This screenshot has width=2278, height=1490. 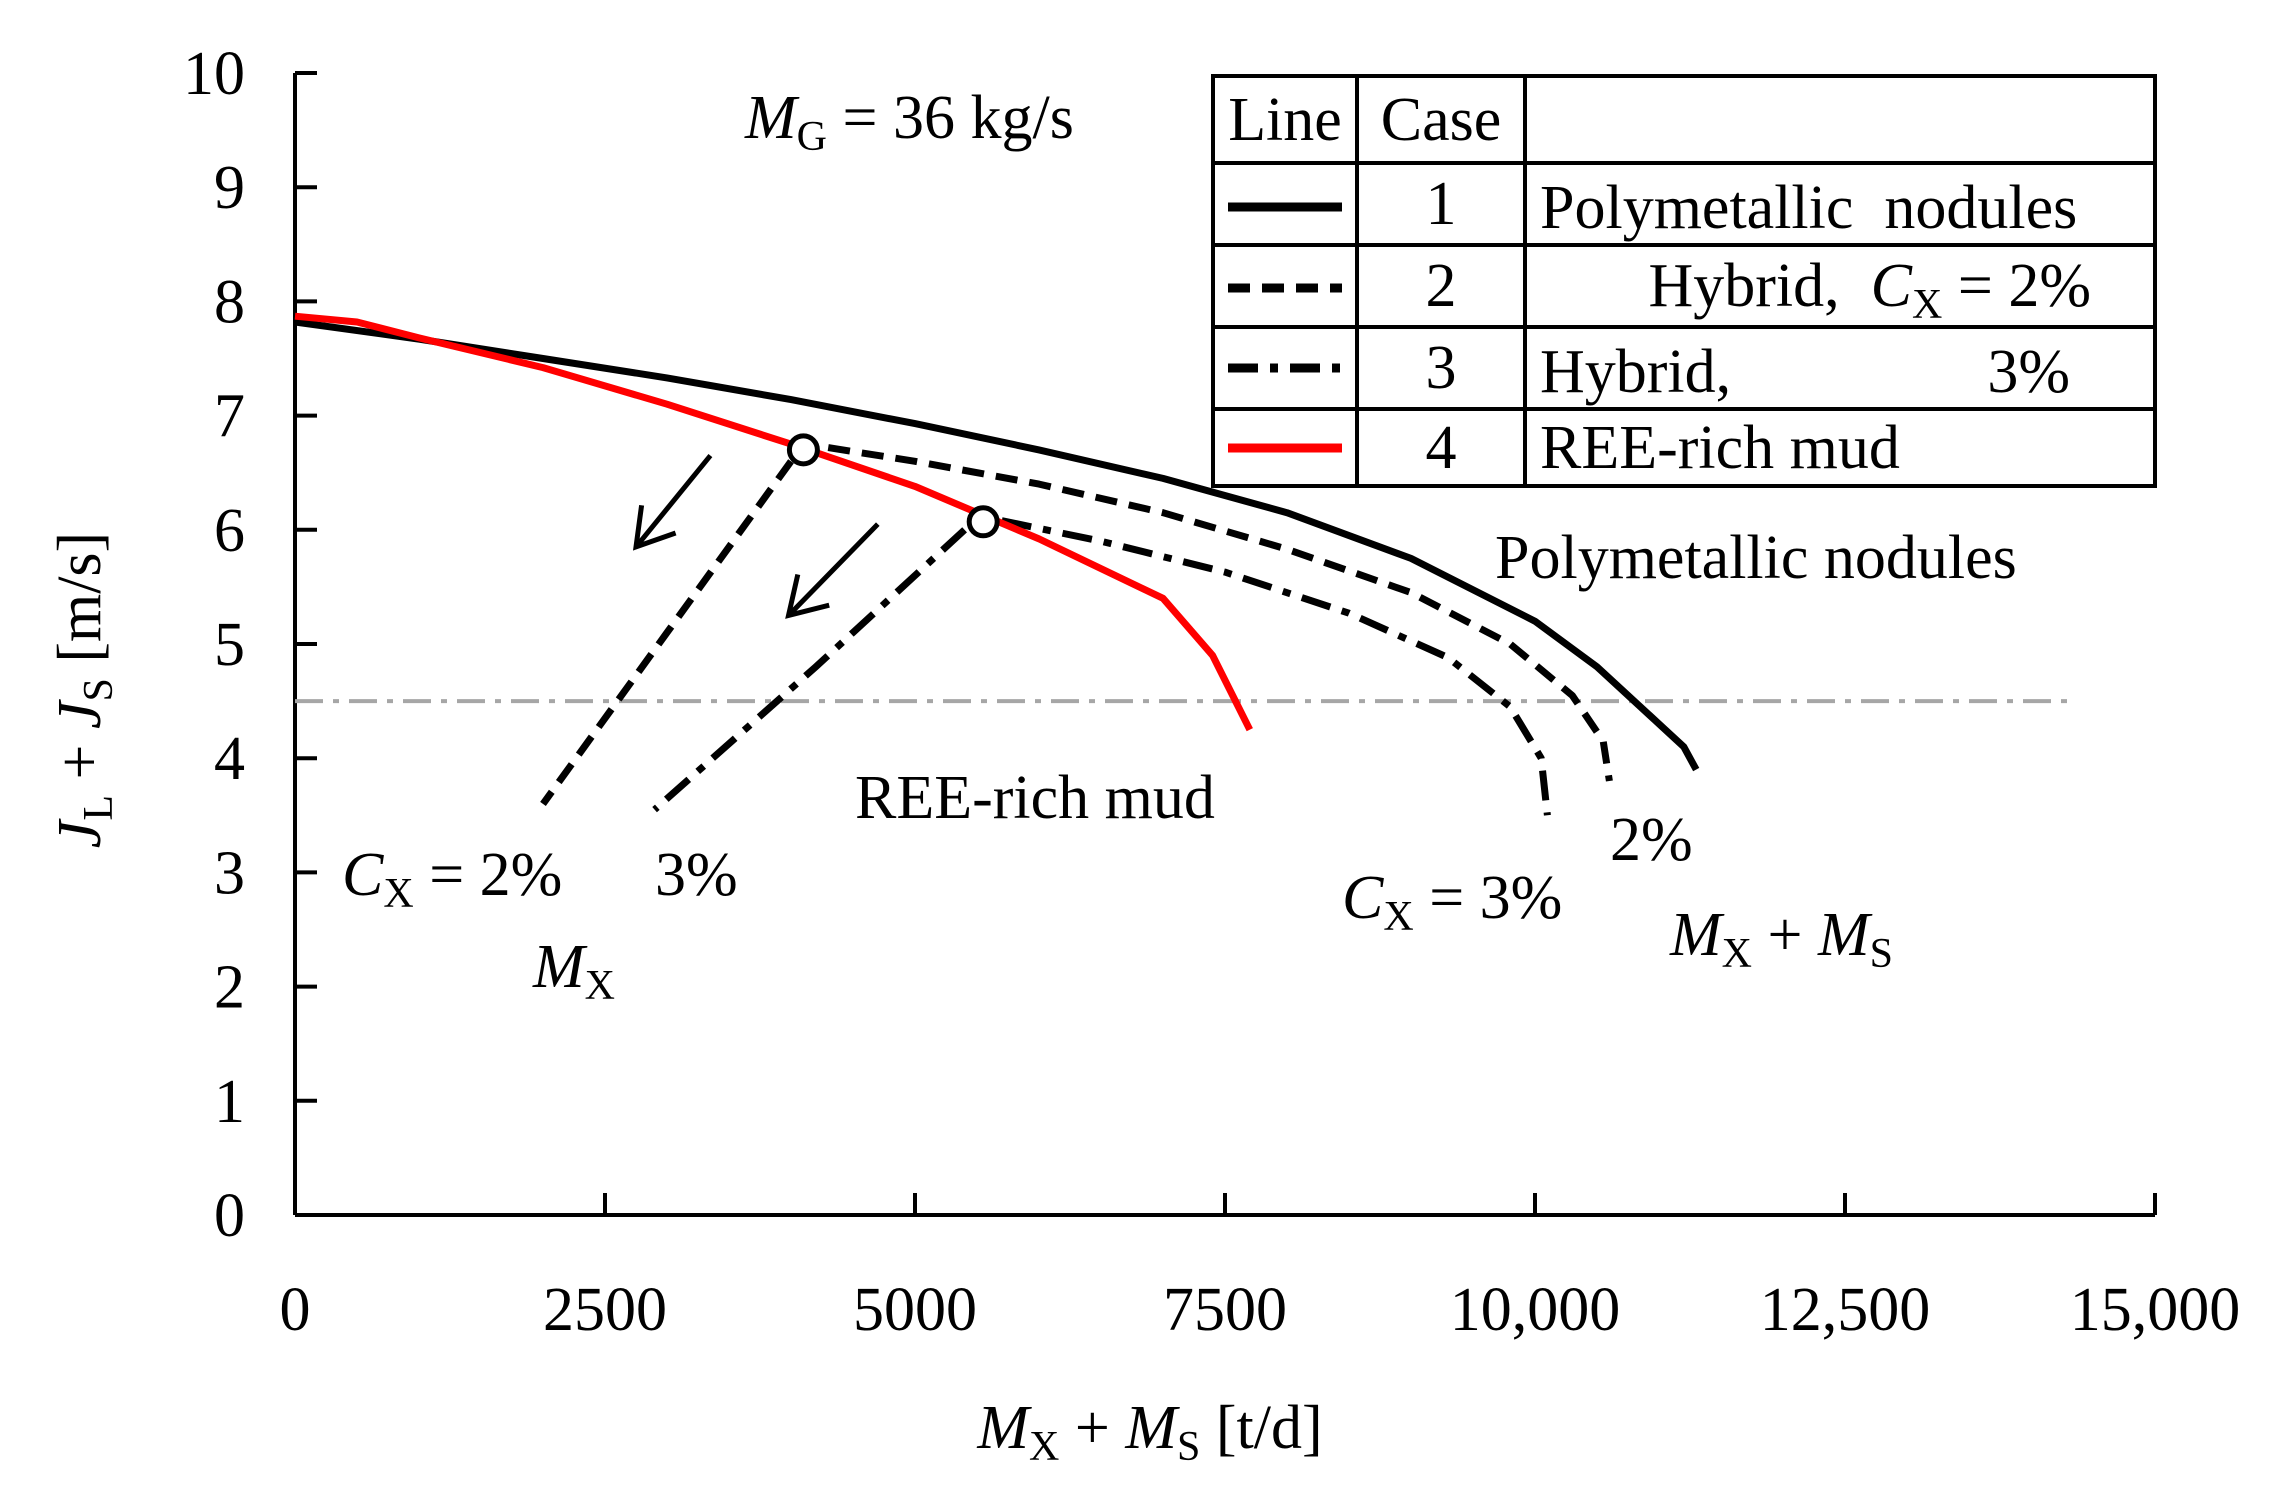 What do you see at coordinates (1285, 120) in the screenshot?
I see `legend-header-line: Line` at bounding box center [1285, 120].